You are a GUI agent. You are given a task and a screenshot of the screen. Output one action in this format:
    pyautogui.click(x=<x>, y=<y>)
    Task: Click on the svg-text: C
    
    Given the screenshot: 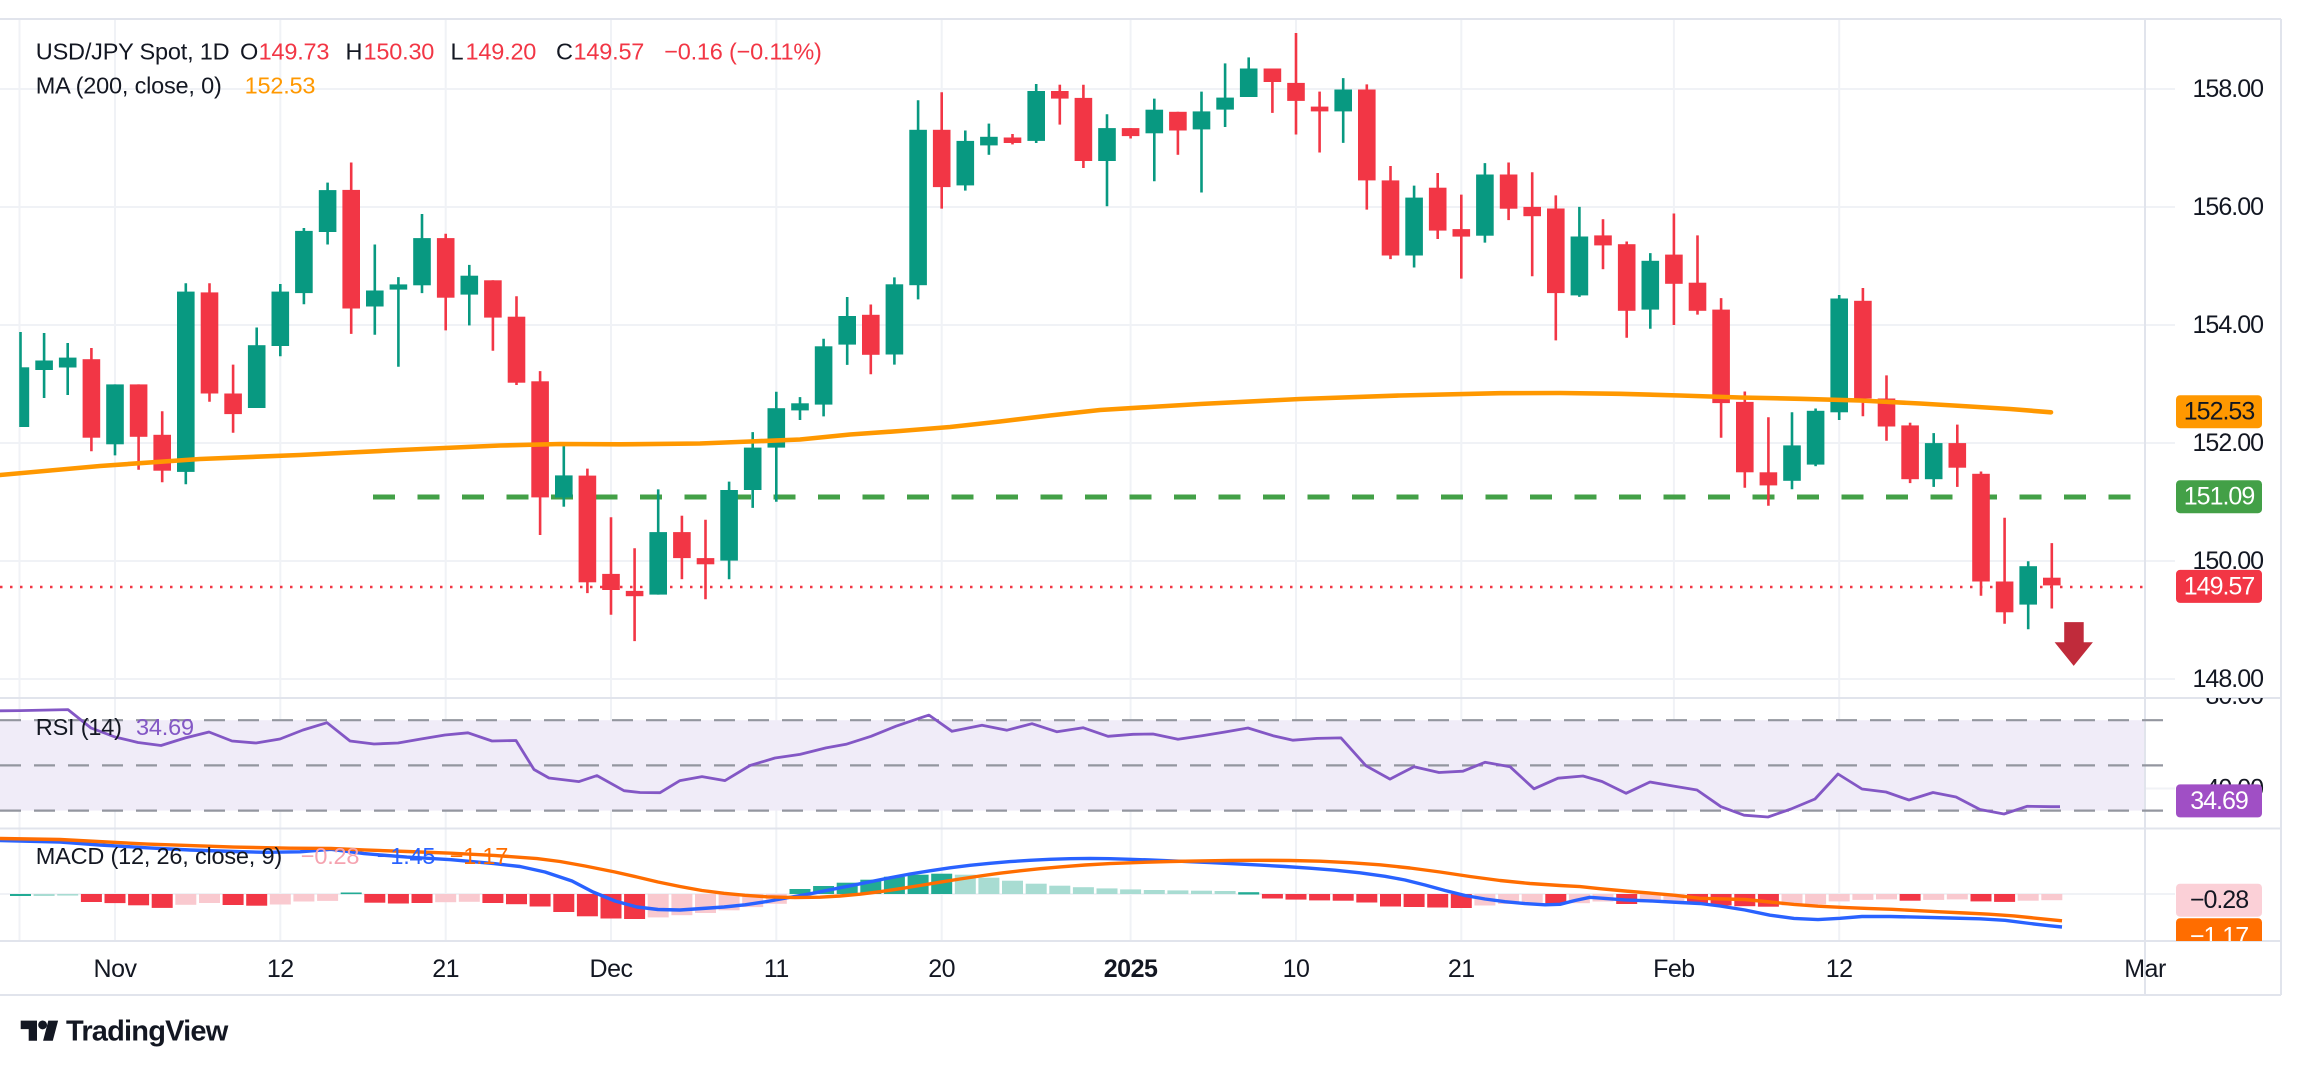 What is the action you would take?
    pyautogui.click(x=564, y=52)
    